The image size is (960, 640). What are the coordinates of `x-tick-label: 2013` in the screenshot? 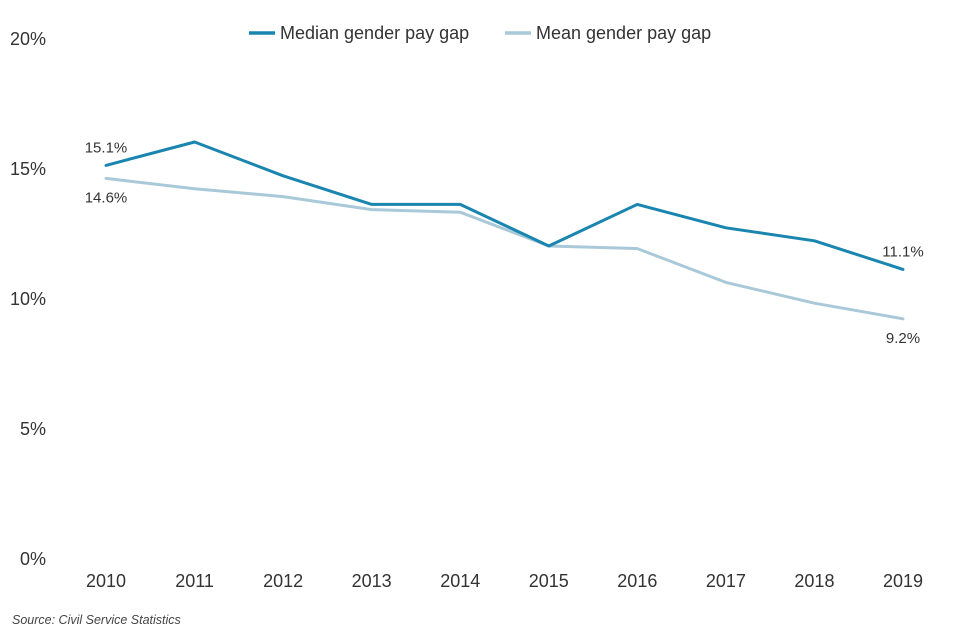 It's located at (372, 581).